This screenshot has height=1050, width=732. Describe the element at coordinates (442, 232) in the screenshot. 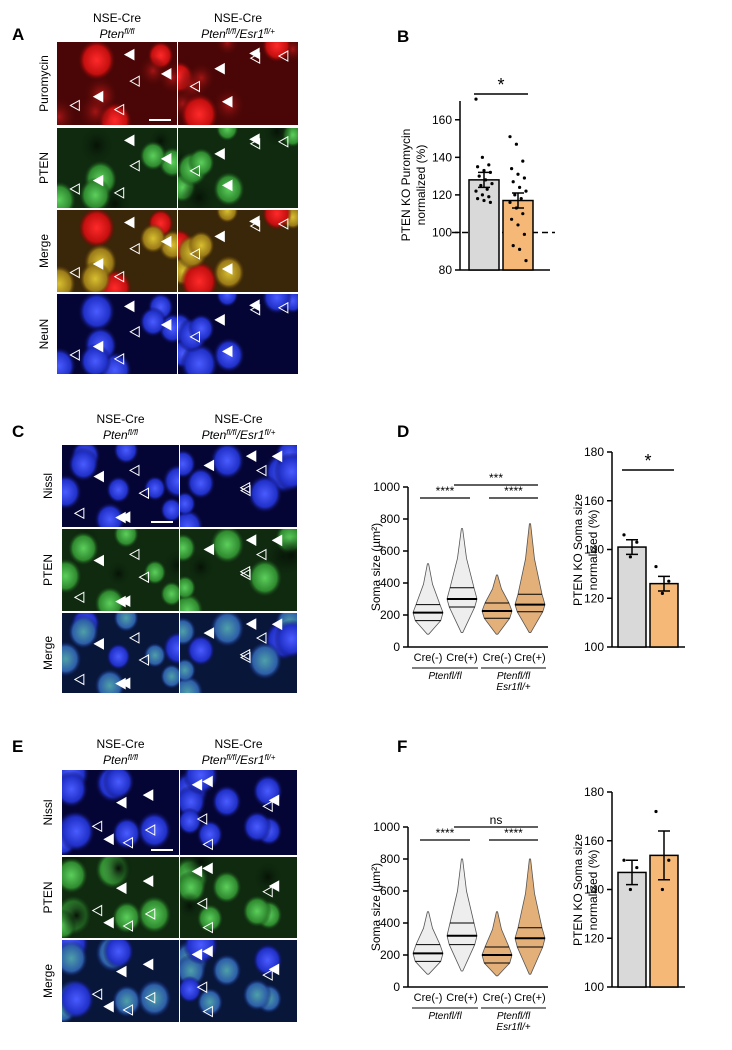

I see `y-tick-label: 100` at that location.